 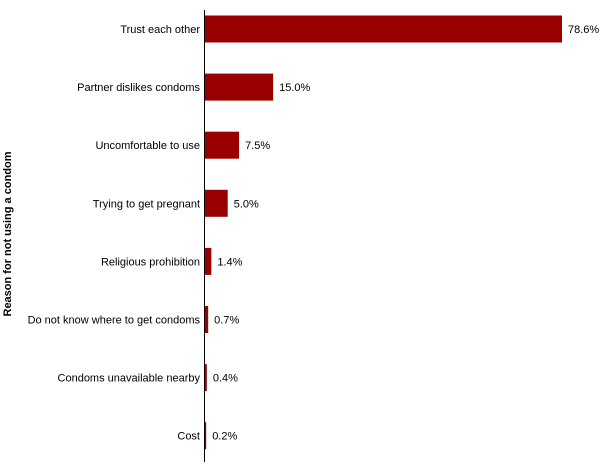 What do you see at coordinates (294, 88) in the screenshot?
I see `value-label: 15.0%` at bounding box center [294, 88].